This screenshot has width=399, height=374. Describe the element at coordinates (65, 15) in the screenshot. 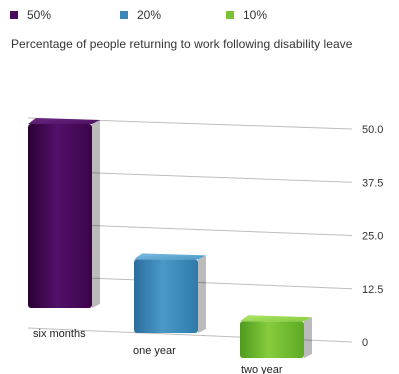

I see `legend-item-six-months: 50%` at that location.